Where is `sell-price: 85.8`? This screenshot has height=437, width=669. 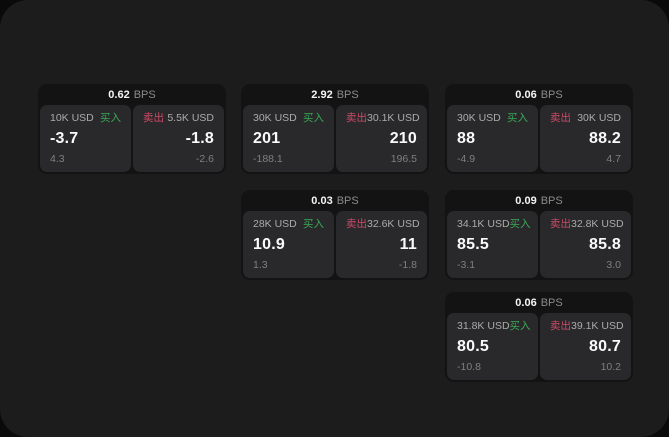
sell-price: 85.8 is located at coordinates (605, 244).